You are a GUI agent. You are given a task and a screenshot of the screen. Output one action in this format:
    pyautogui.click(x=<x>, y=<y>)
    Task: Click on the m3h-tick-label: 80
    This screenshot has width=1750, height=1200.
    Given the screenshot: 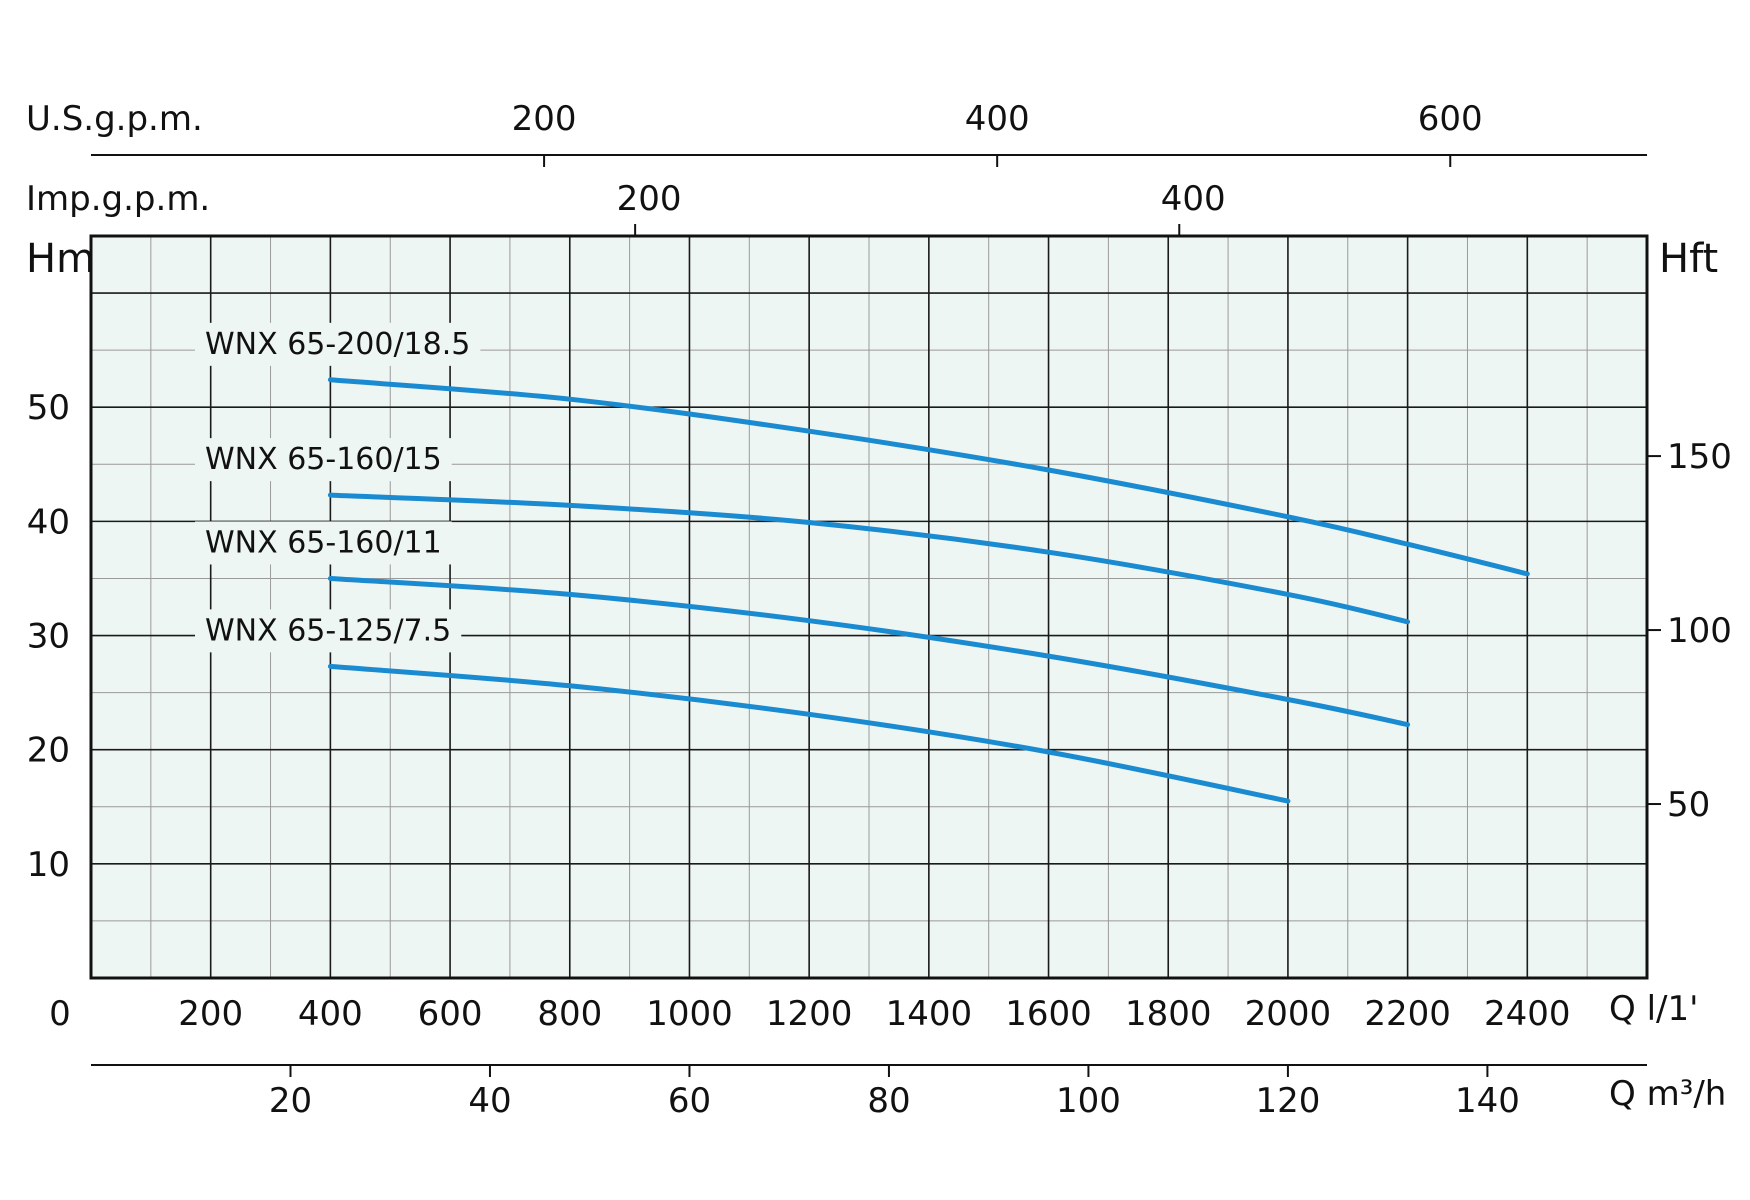 What is the action you would take?
    pyautogui.click(x=888, y=1101)
    